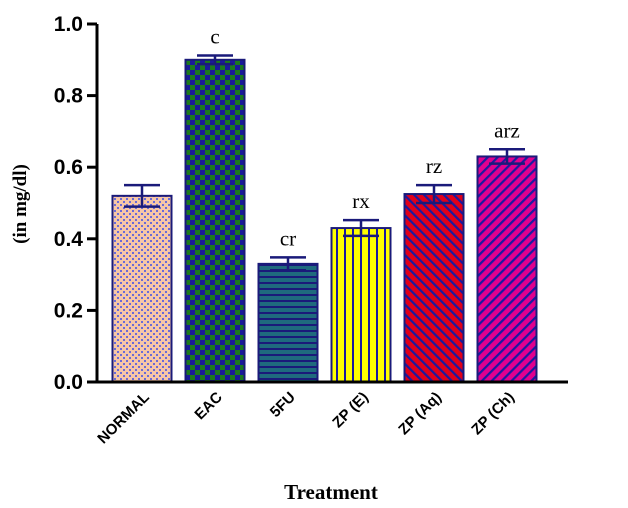 Image resolution: width=628 pixels, height=508 pixels. What do you see at coordinates (507, 130) in the screenshot?
I see `significance-label: arz` at bounding box center [507, 130].